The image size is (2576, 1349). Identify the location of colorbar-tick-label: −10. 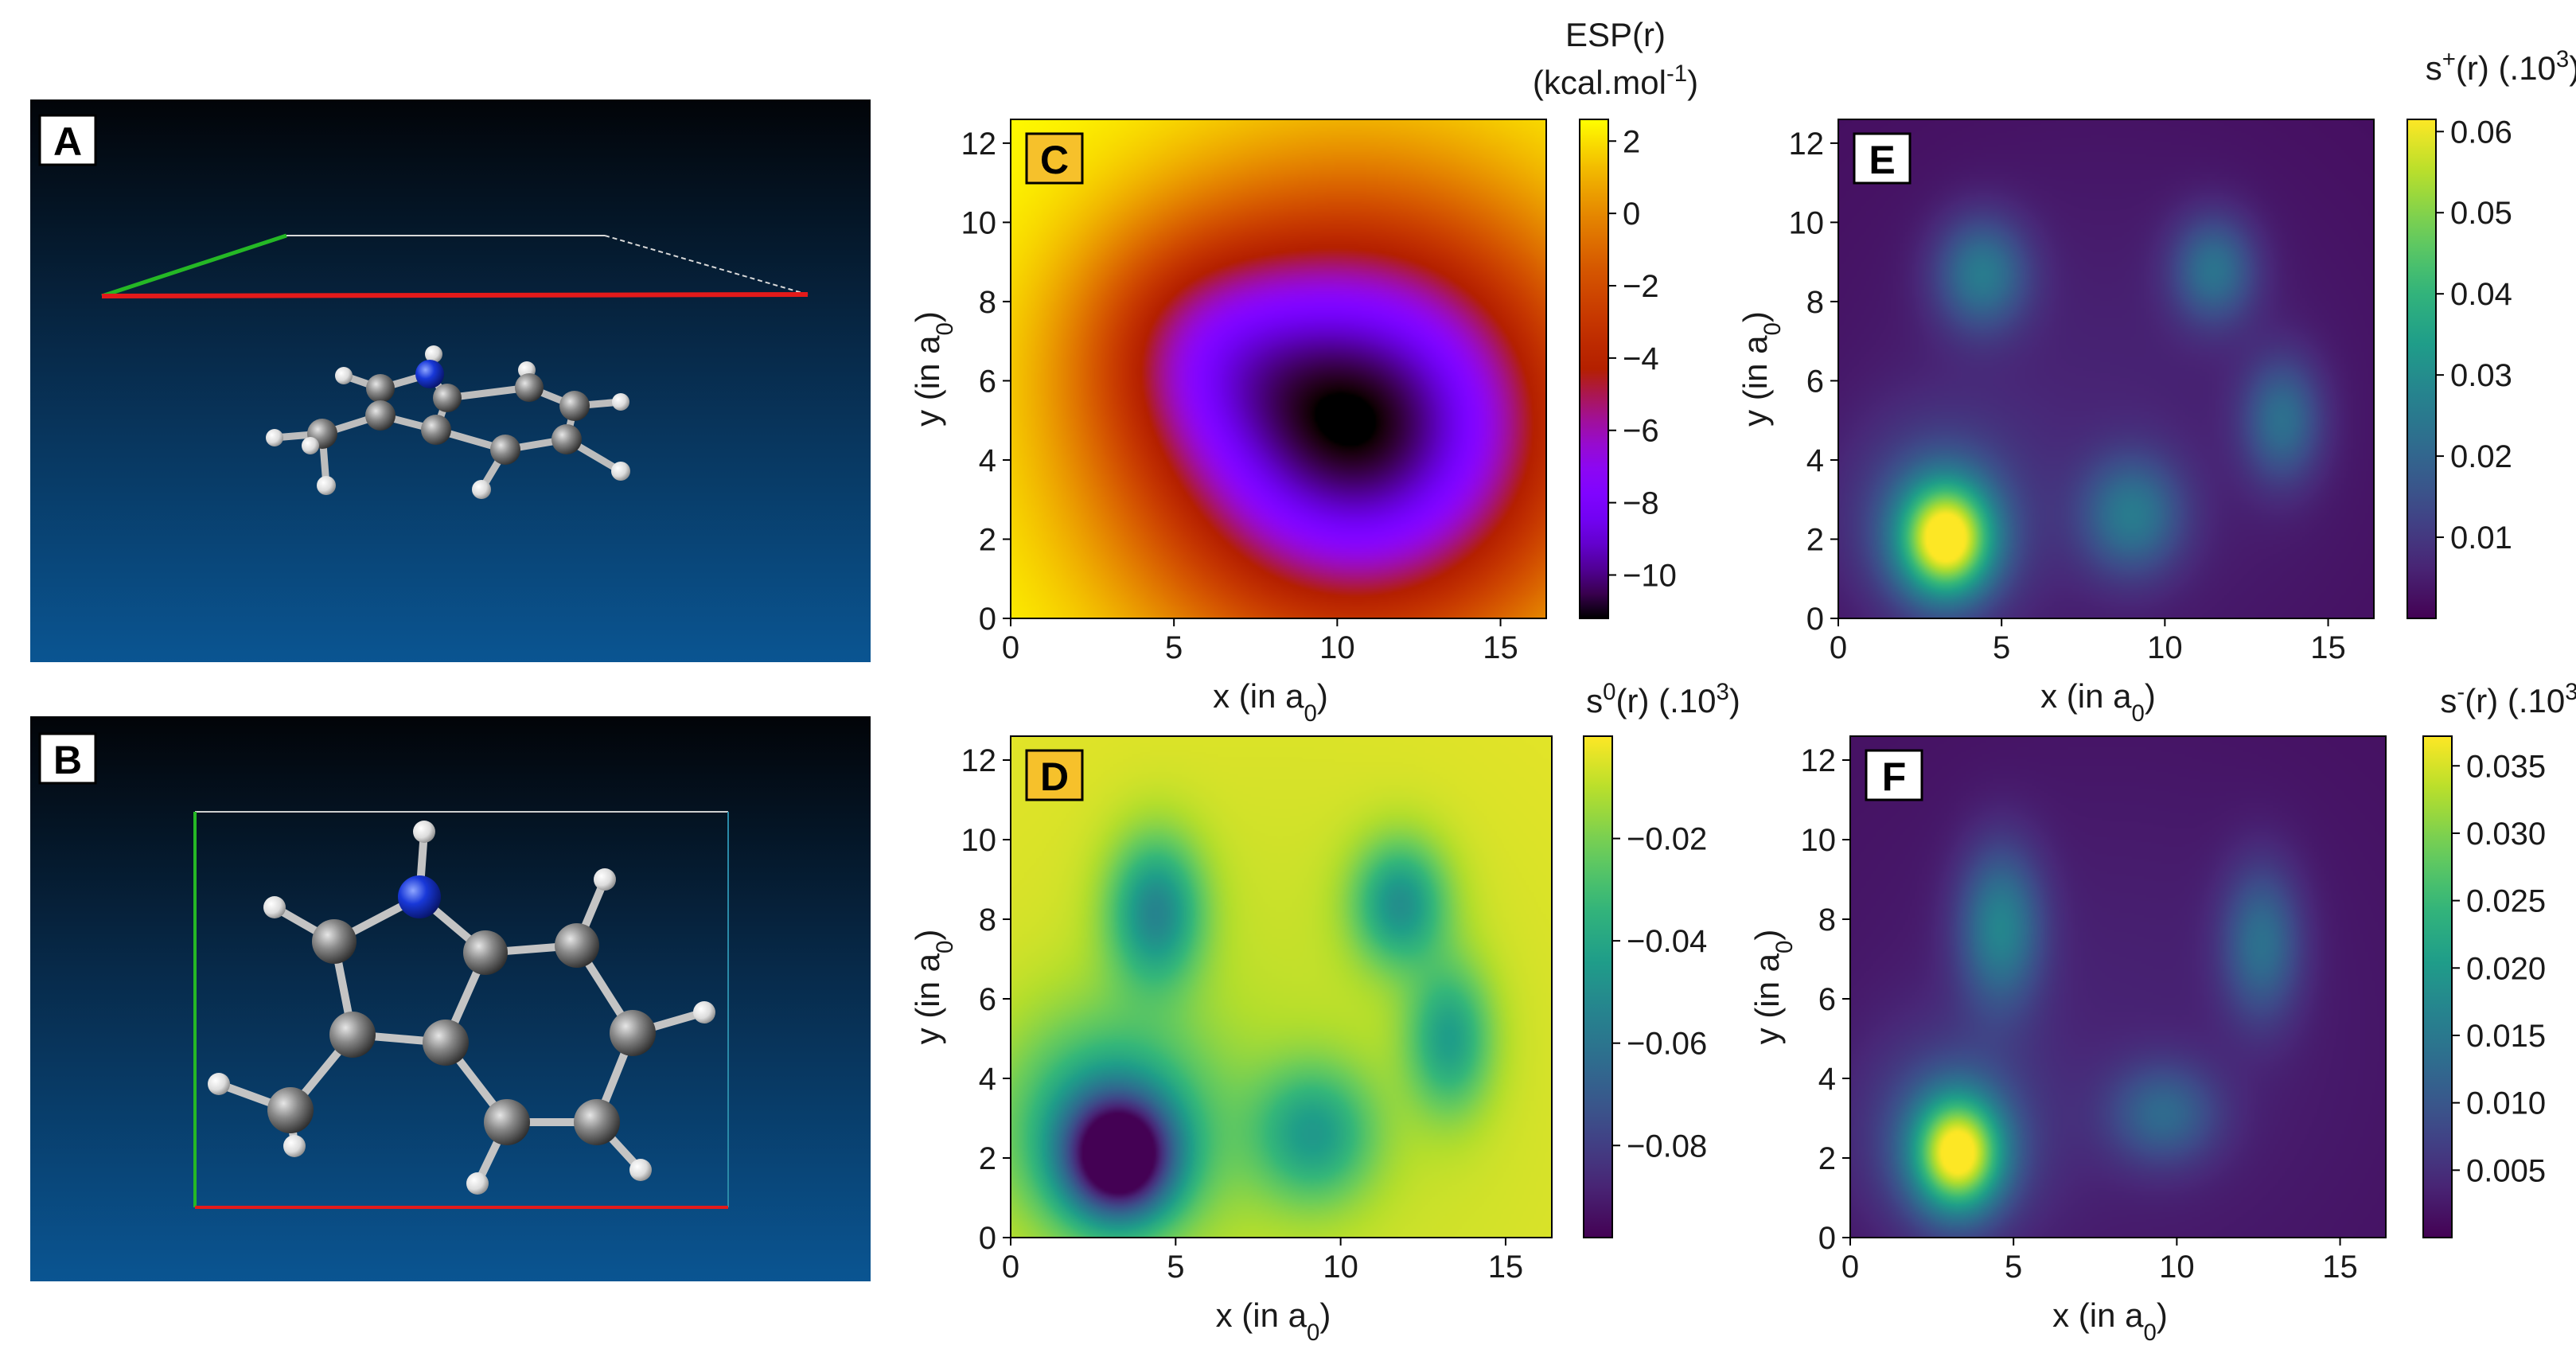
(1650, 575).